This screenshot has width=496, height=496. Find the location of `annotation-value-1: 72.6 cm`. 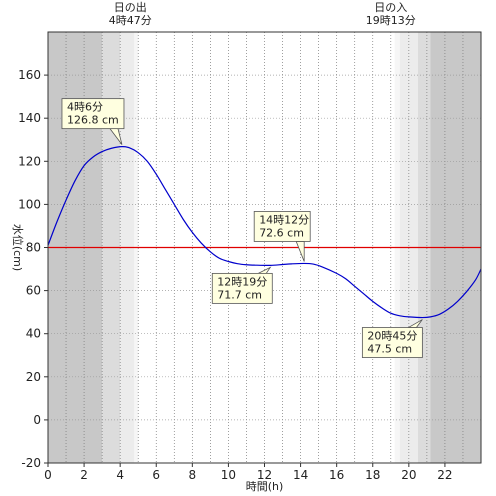

annotation-value-1: 72.6 cm is located at coordinates (281, 232).